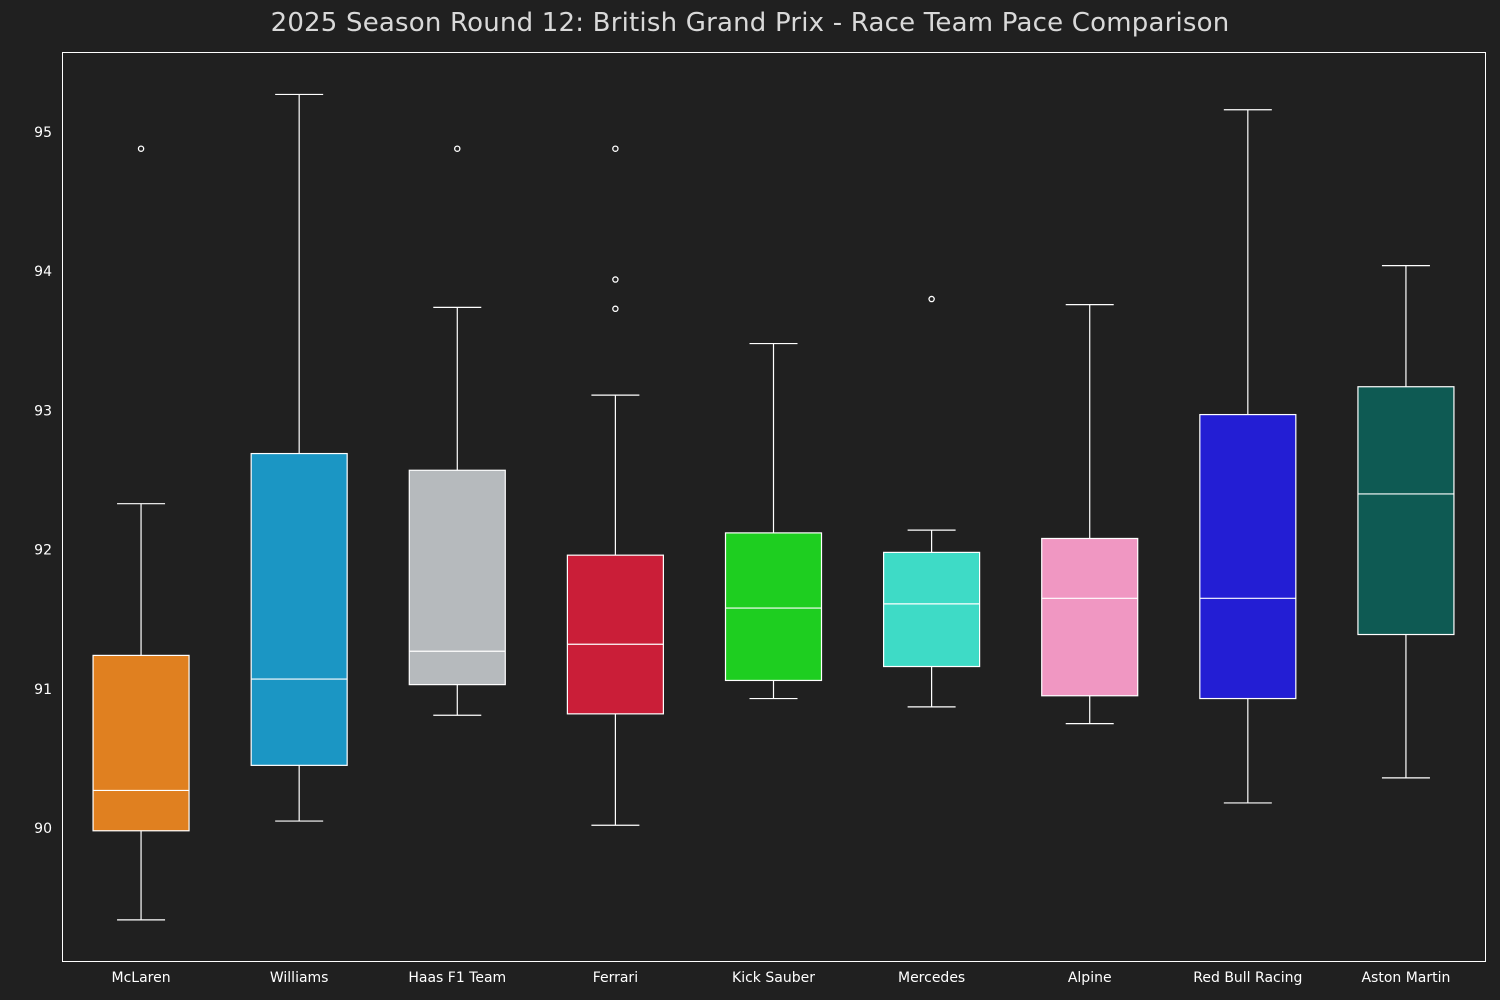 The width and height of the screenshot is (1500, 1000). What do you see at coordinates (615, 978) in the screenshot?
I see `x-tick-label: Ferrari` at bounding box center [615, 978].